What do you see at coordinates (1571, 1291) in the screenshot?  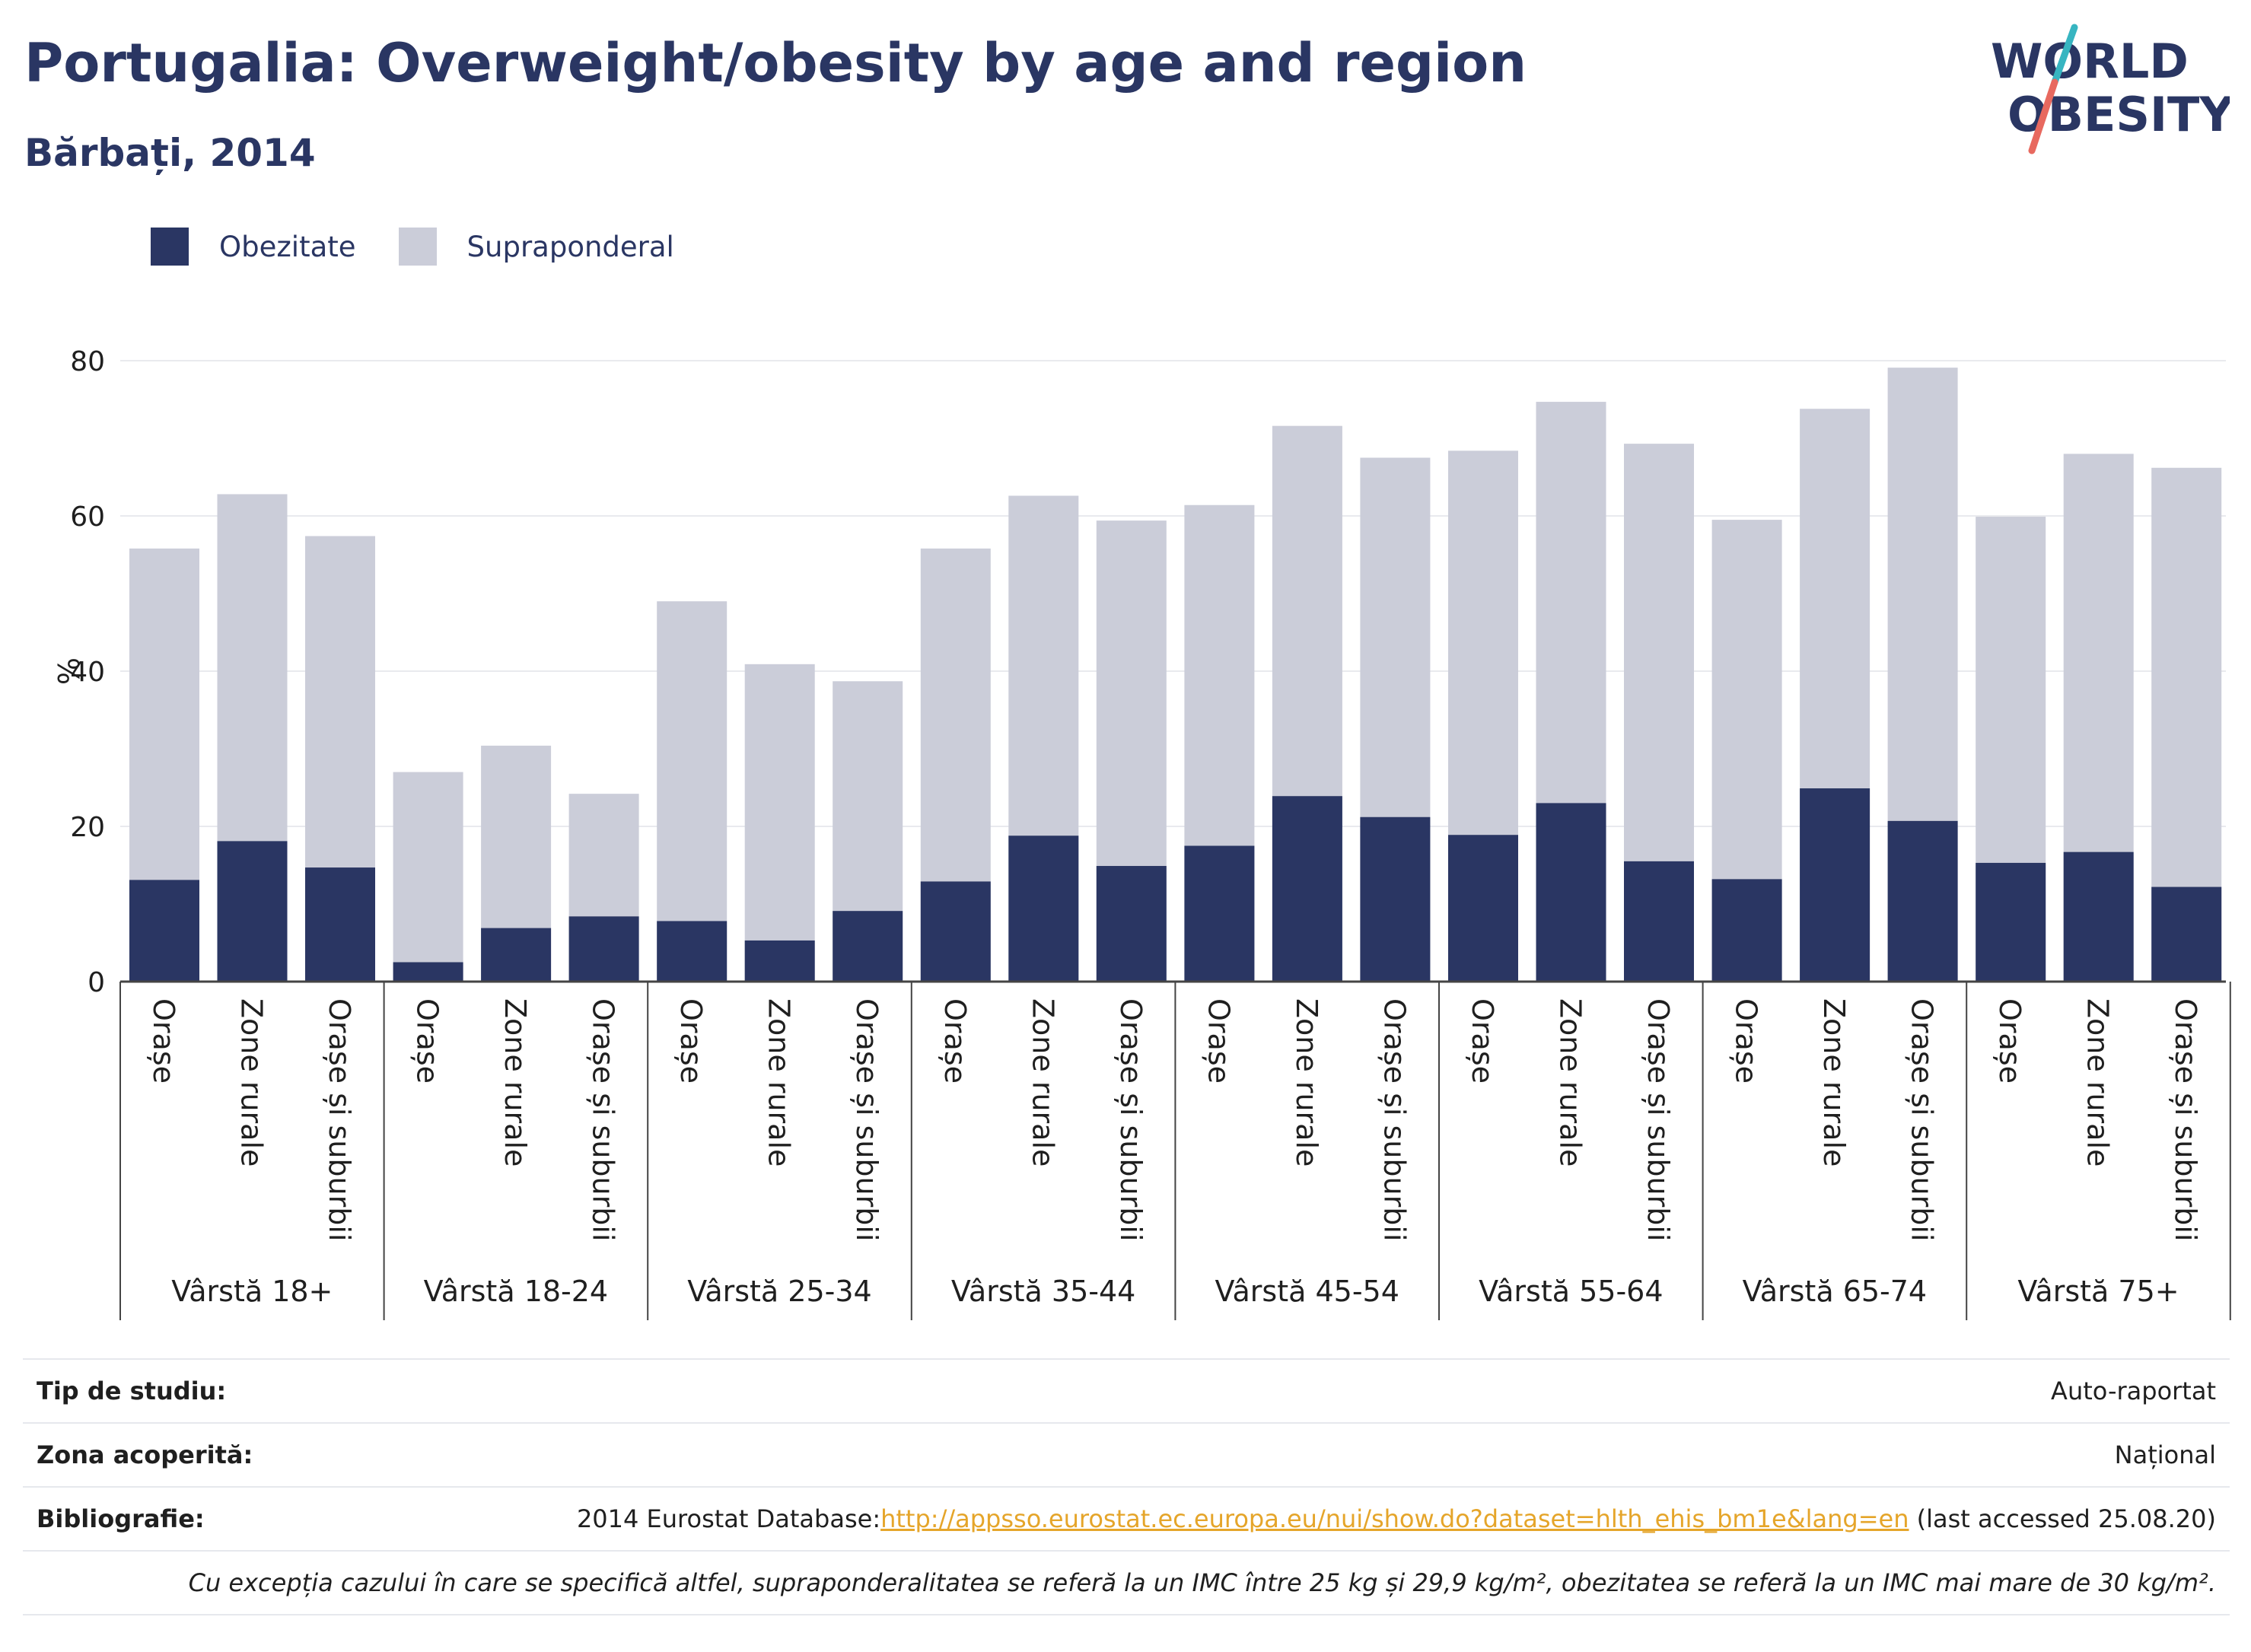 I see `group-label: Vârstă 55-64` at bounding box center [1571, 1291].